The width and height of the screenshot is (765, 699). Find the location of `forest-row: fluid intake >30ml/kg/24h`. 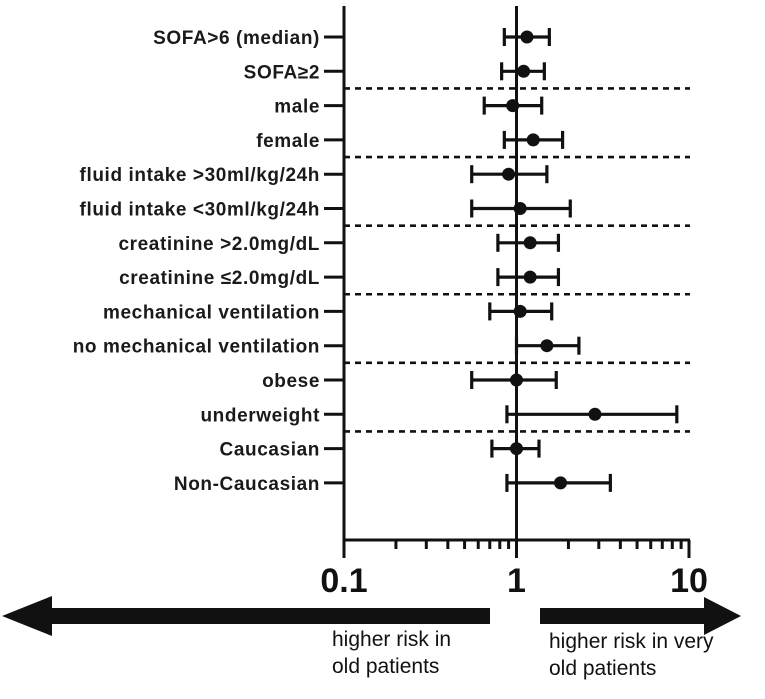

forest-row: fluid intake >30ml/kg/24h is located at coordinates (314, 175).